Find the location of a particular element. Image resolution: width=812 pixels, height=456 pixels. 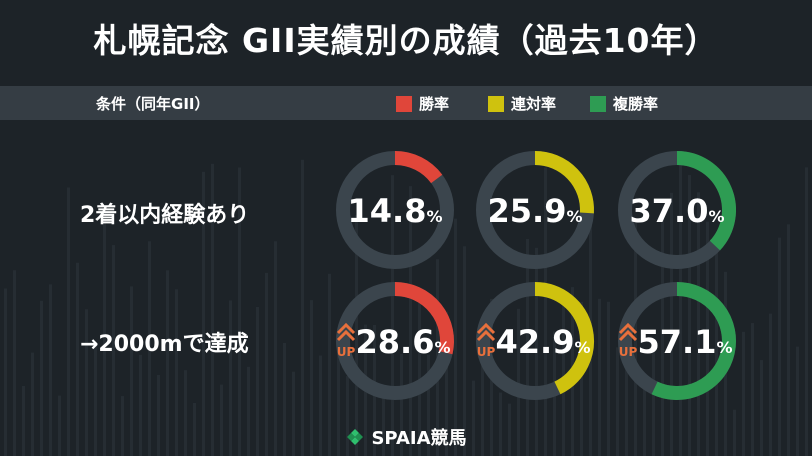

legend-place3: 複勝率 is located at coordinates (624, 103).